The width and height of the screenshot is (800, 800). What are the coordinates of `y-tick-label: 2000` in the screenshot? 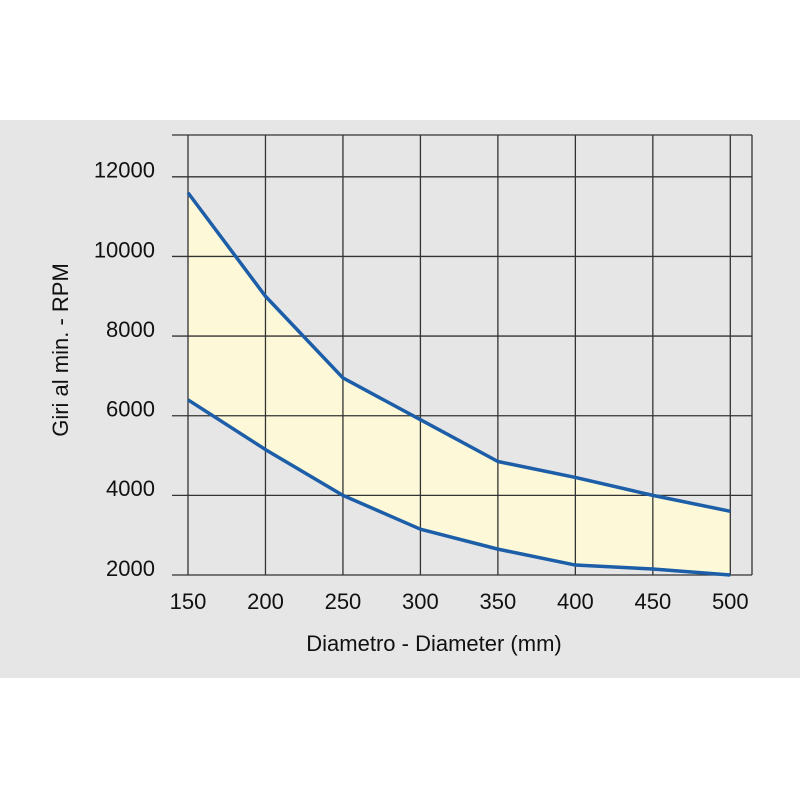 It's located at (130, 568).